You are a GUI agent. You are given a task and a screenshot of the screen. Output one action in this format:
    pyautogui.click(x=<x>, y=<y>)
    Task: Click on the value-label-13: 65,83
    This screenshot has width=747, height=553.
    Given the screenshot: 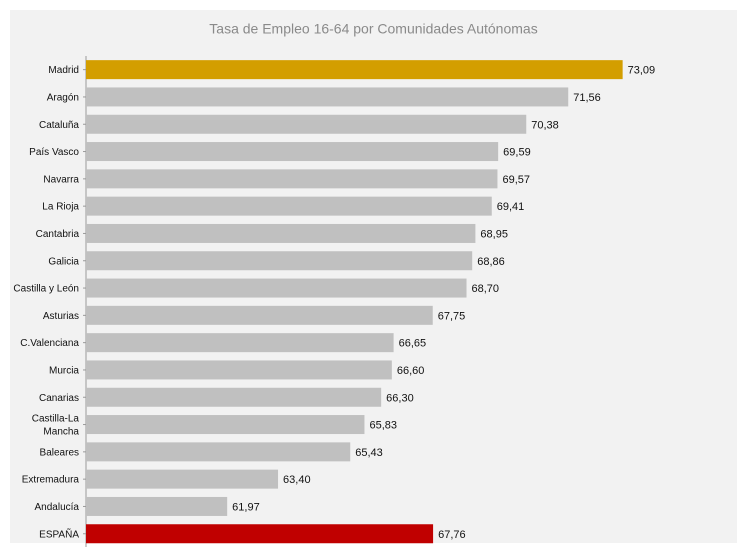 What is the action you would take?
    pyautogui.click(x=383, y=426)
    